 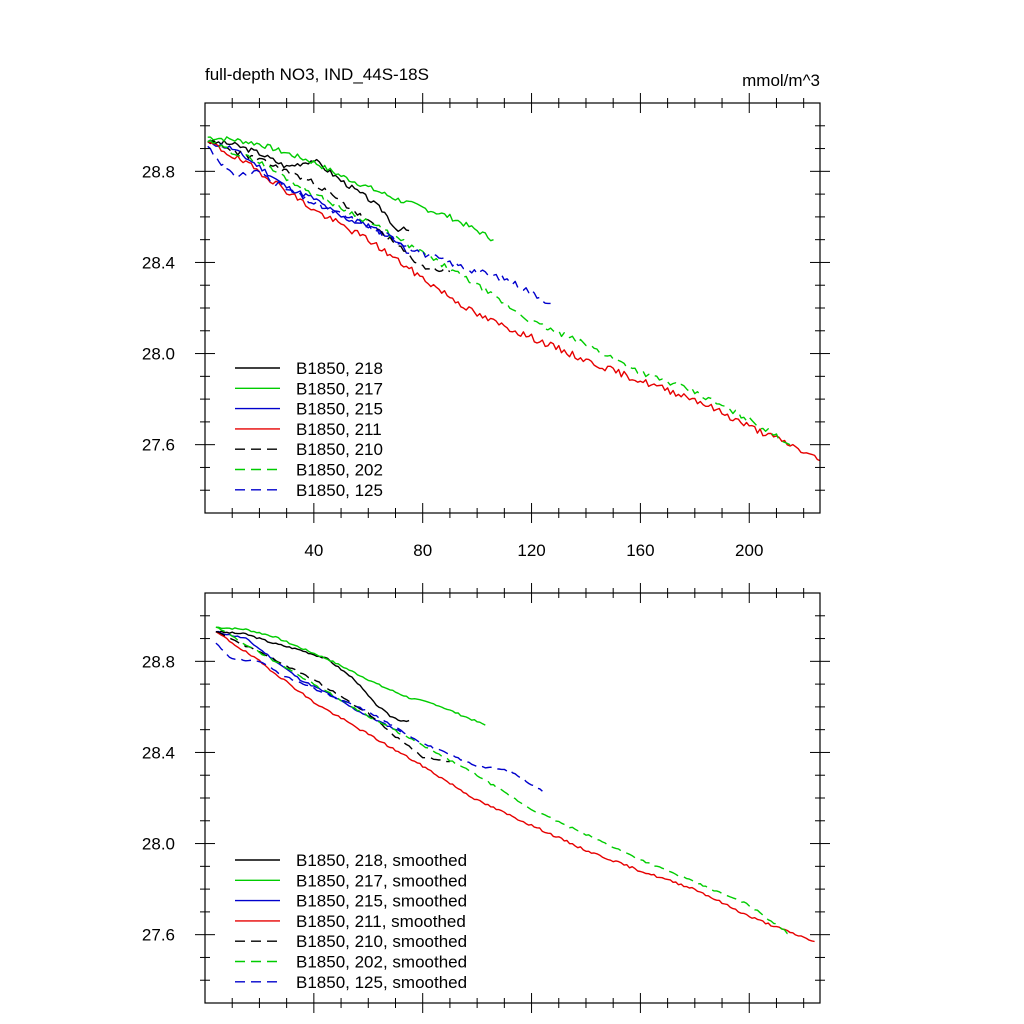 What do you see at coordinates (381, 860) in the screenshot?
I see `bottom-legend-label-0: B1850, 218, smoothed` at bounding box center [381, 860].